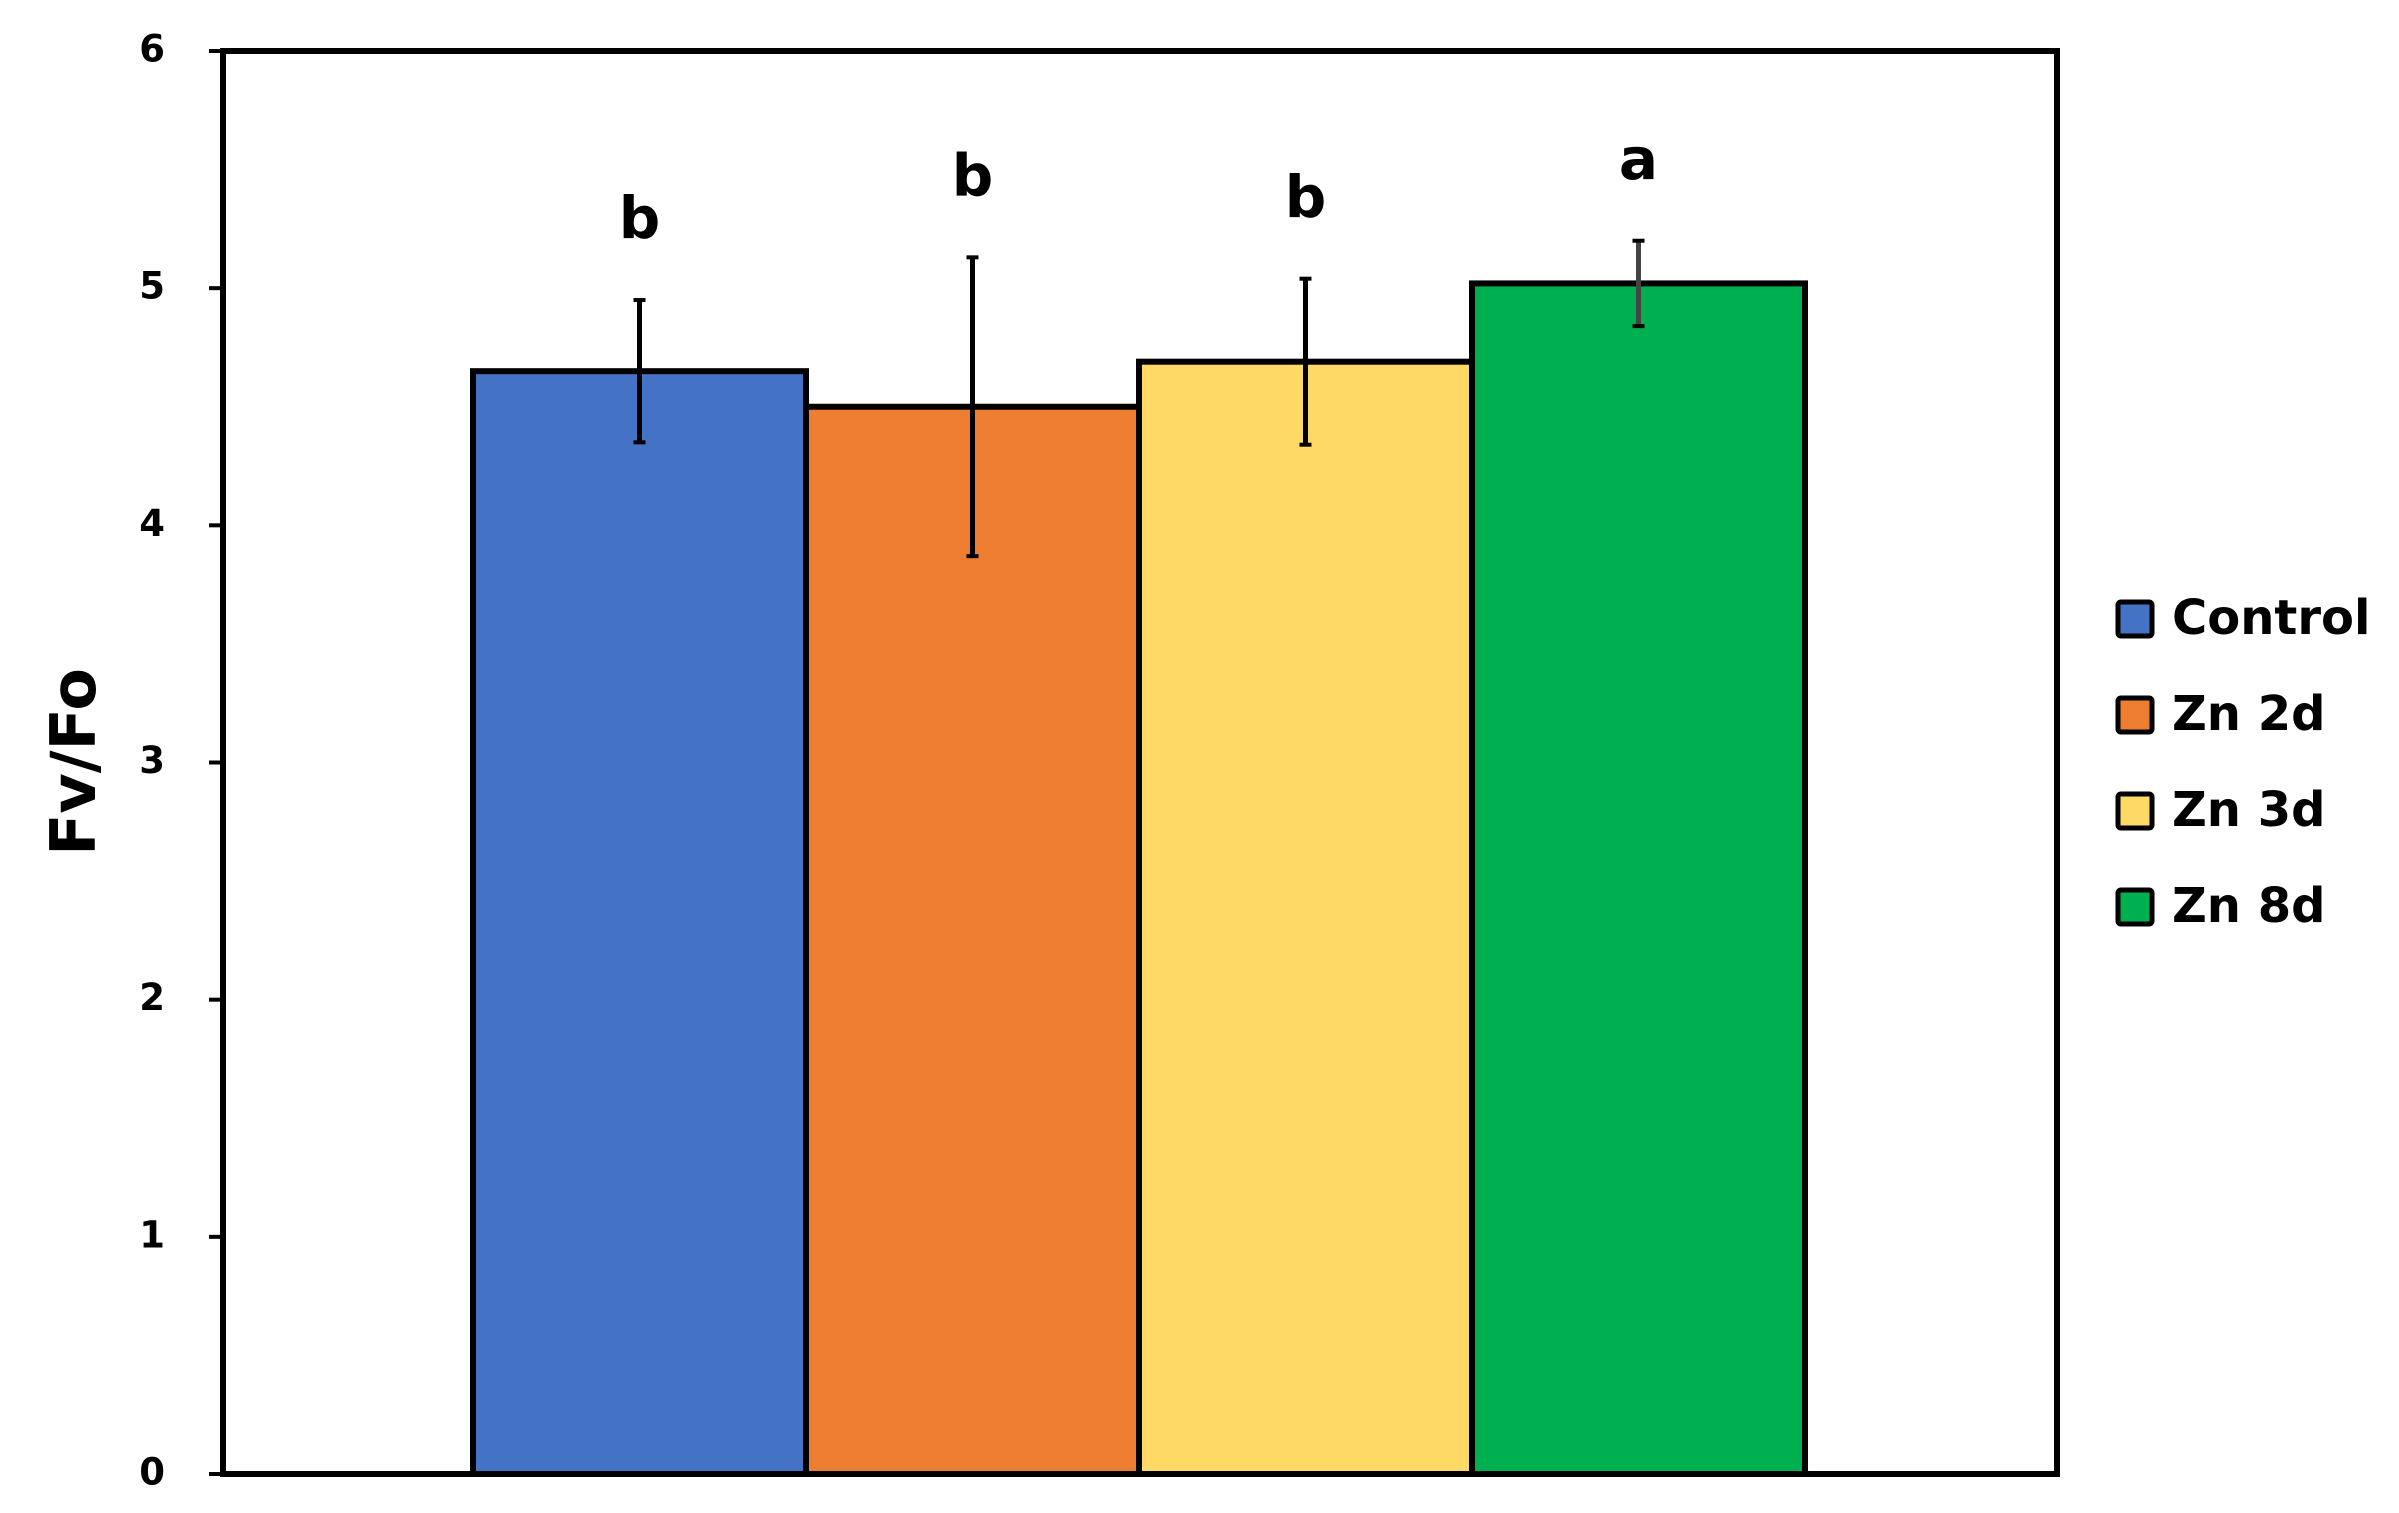 This screenshot has height=1513, width=2399. I want to click on y-tick-label: 0, so click(152, 1472).